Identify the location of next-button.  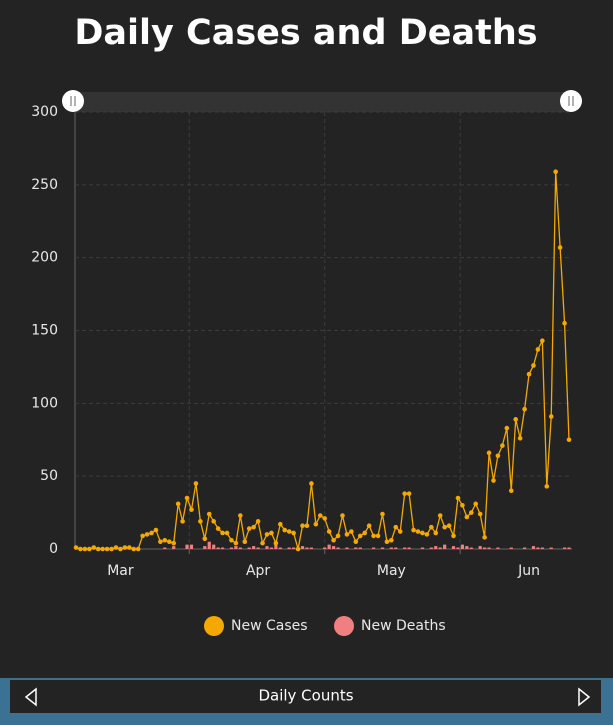
(584, 697).